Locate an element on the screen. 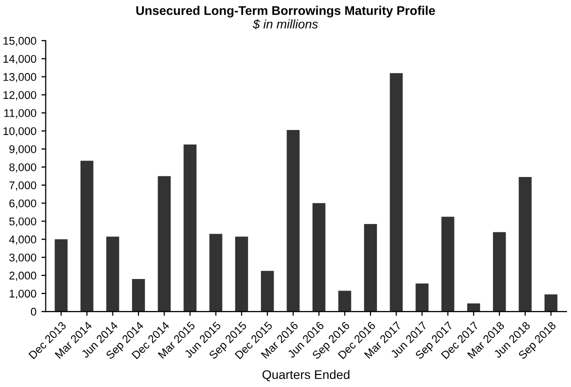 This screenshot has height=387, width=571. y-tick-label: 1,000 is located at coordinates (23, 294).